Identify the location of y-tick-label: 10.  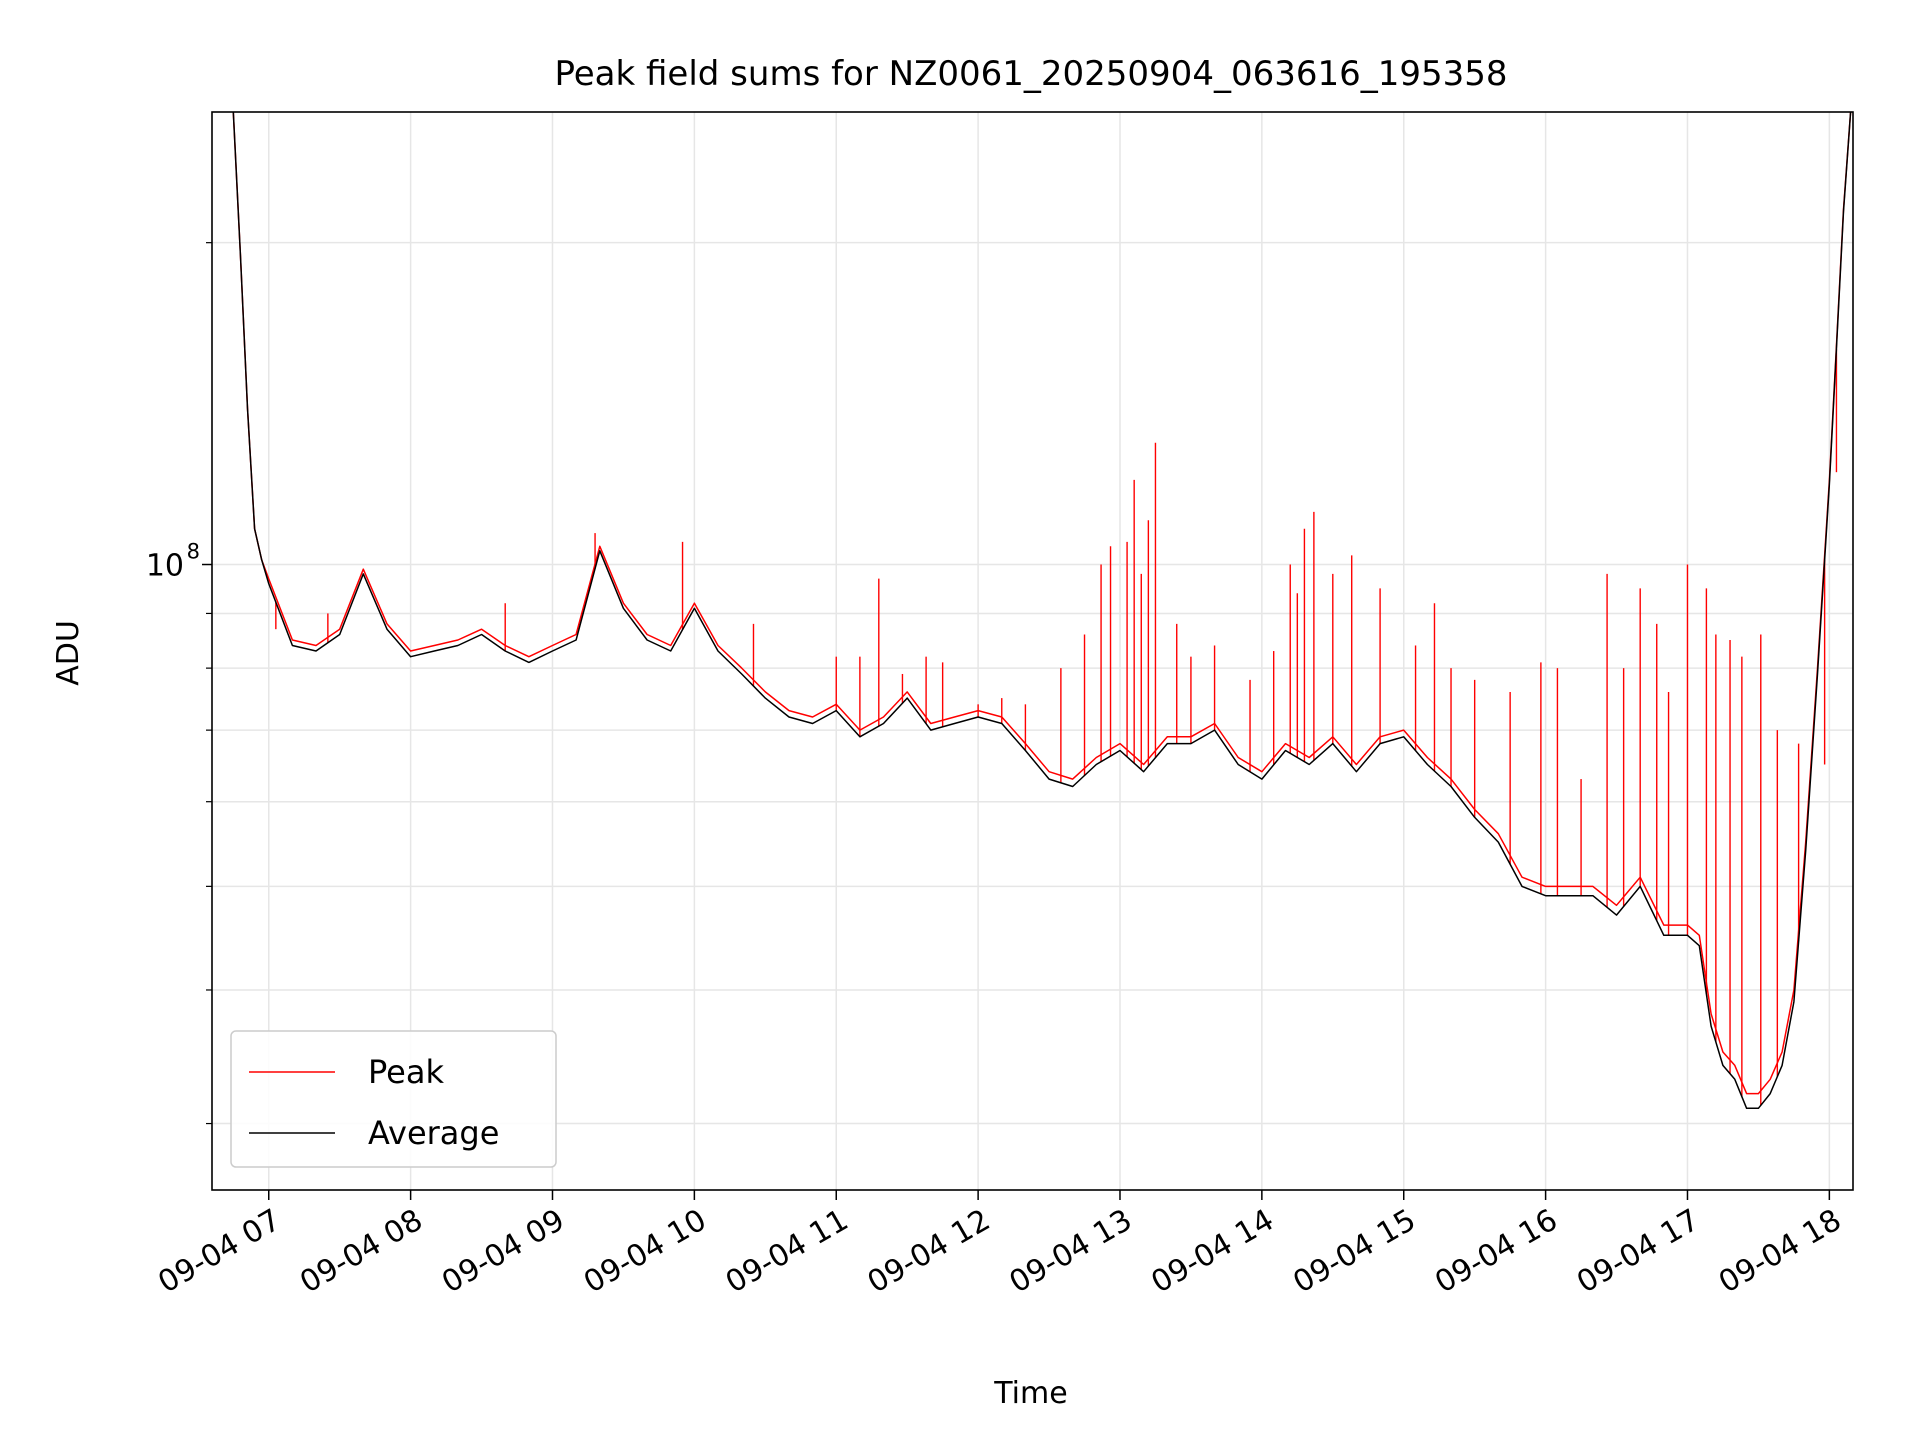
(165, 566).